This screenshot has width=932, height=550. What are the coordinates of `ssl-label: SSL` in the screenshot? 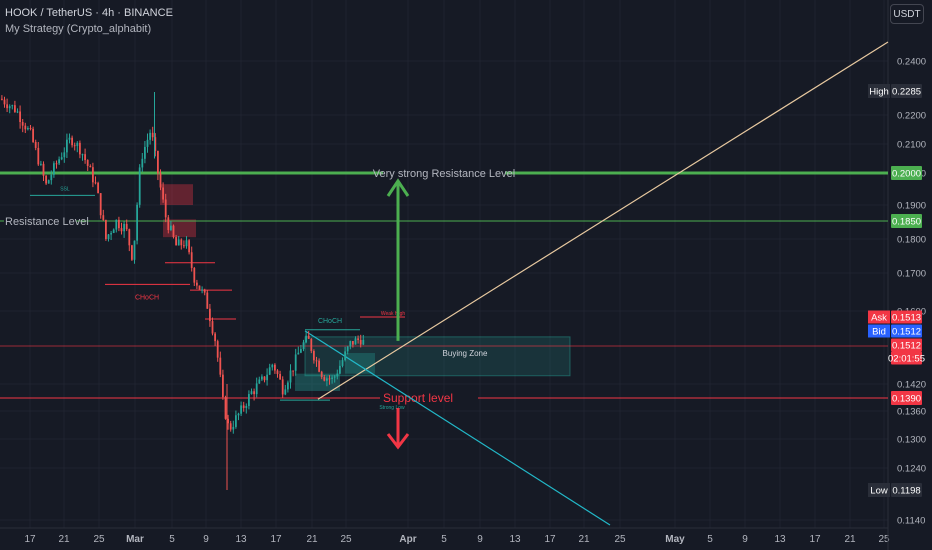 It's located at (65, 190).